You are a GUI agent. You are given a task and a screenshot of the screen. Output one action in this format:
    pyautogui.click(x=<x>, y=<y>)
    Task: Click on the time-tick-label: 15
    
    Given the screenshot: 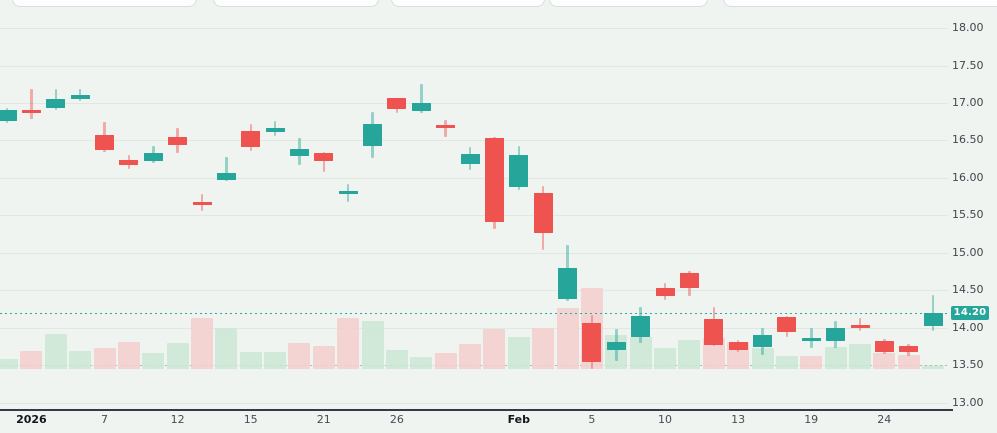 What is the action you would take?
    pyautogui.click(x=250, y=419)
    